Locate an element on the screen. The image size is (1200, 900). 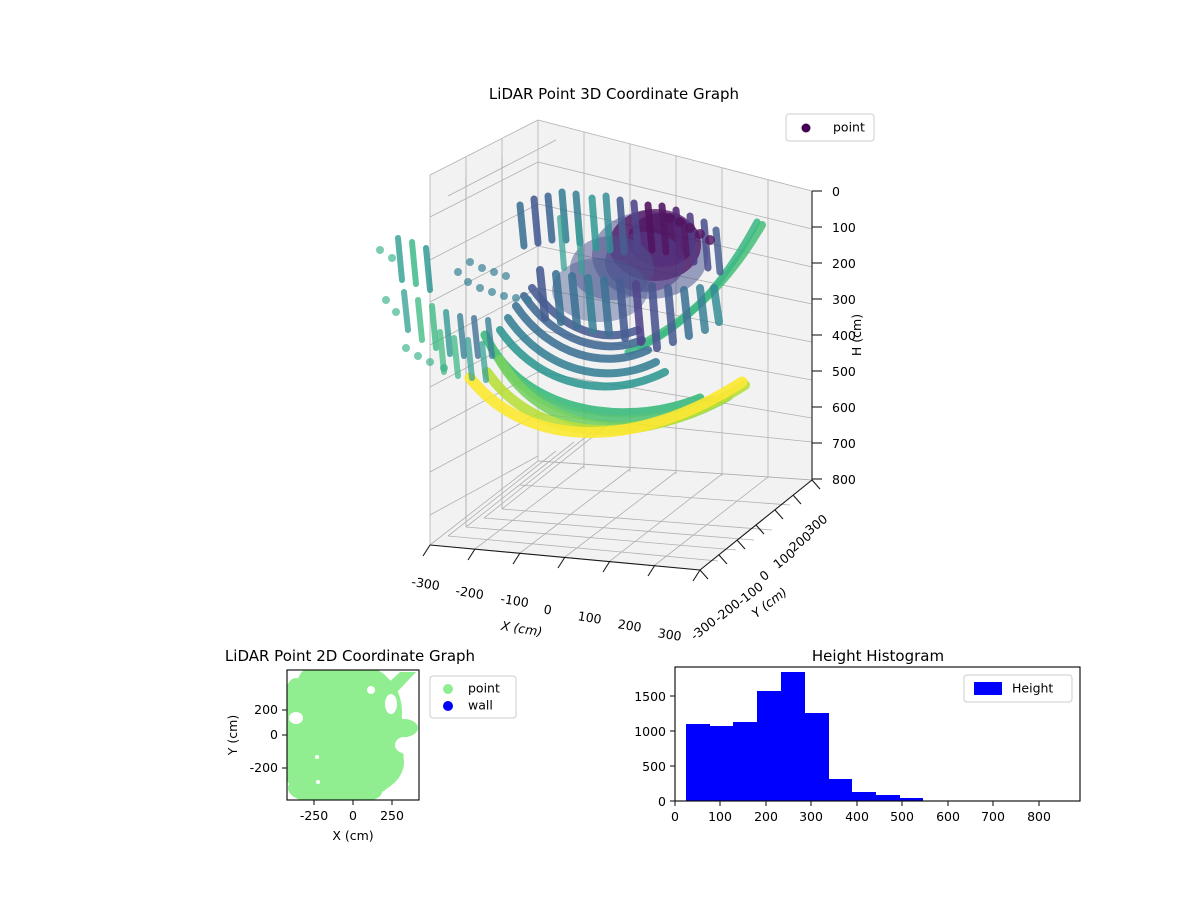
histogram-bars is located at coordinates (804, 736).